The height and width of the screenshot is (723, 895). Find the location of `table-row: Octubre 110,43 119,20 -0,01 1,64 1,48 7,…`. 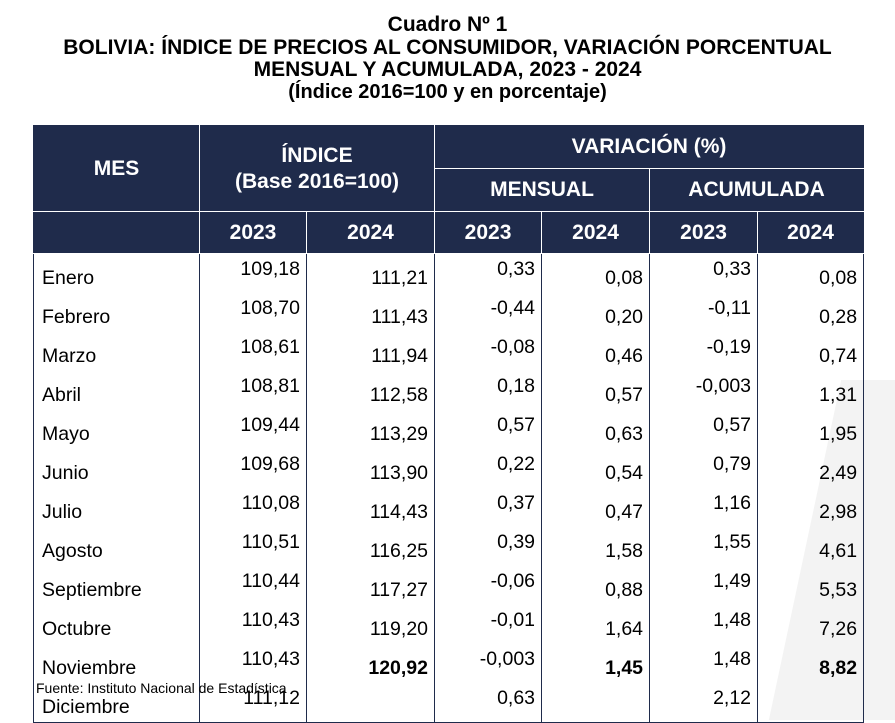

table-row: Octubre 110,43 119,20 -0,01 1,64 1,48 7,… is located at coordinates (449, 624).